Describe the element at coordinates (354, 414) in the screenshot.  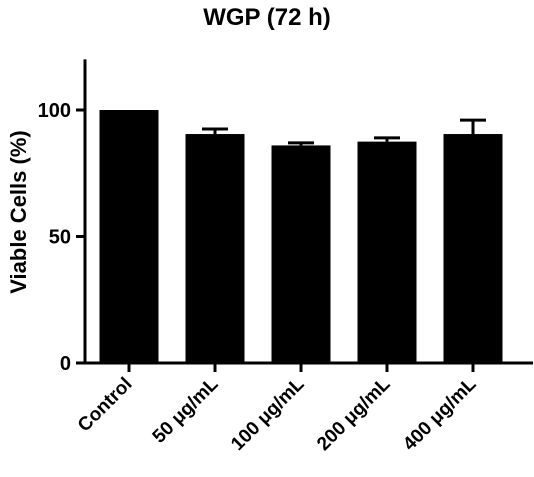
I see `x-tick-label: 200 μg/mL` at that location.